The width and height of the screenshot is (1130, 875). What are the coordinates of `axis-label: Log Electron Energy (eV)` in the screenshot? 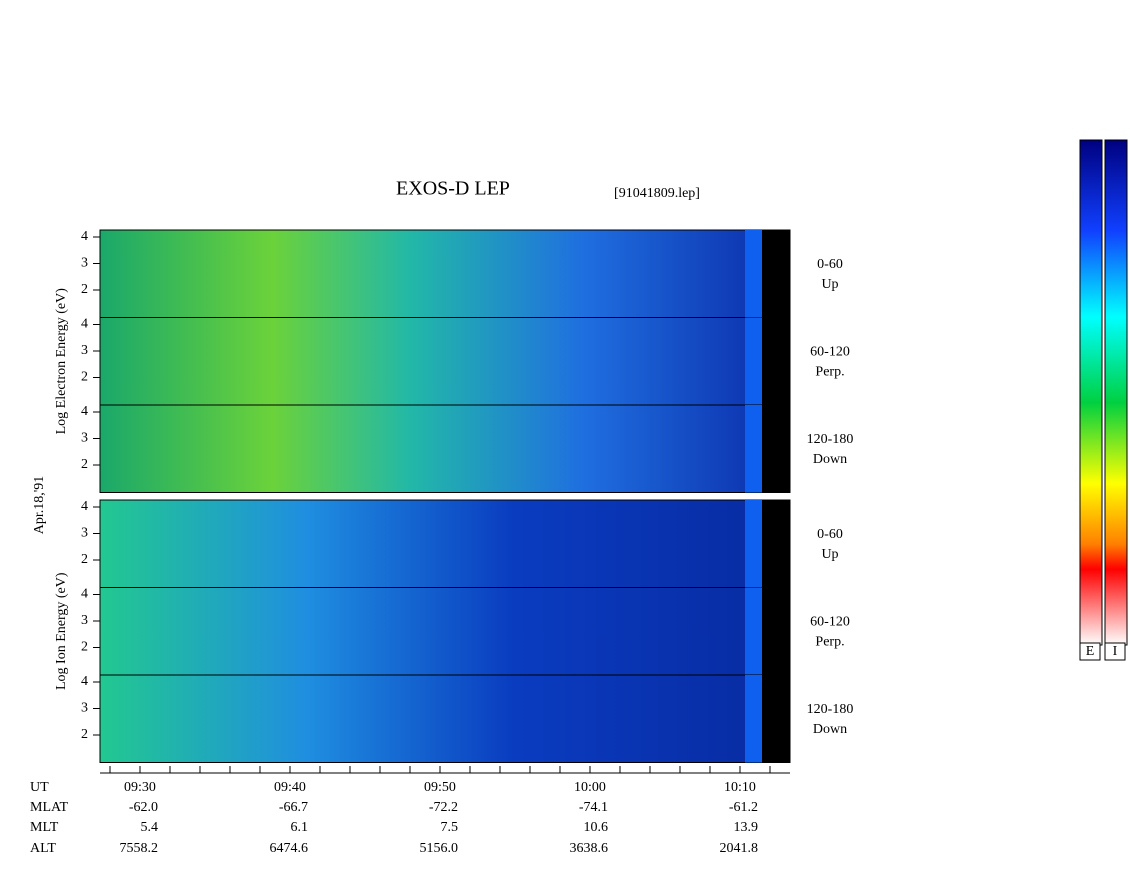 It's located at (61, 361).